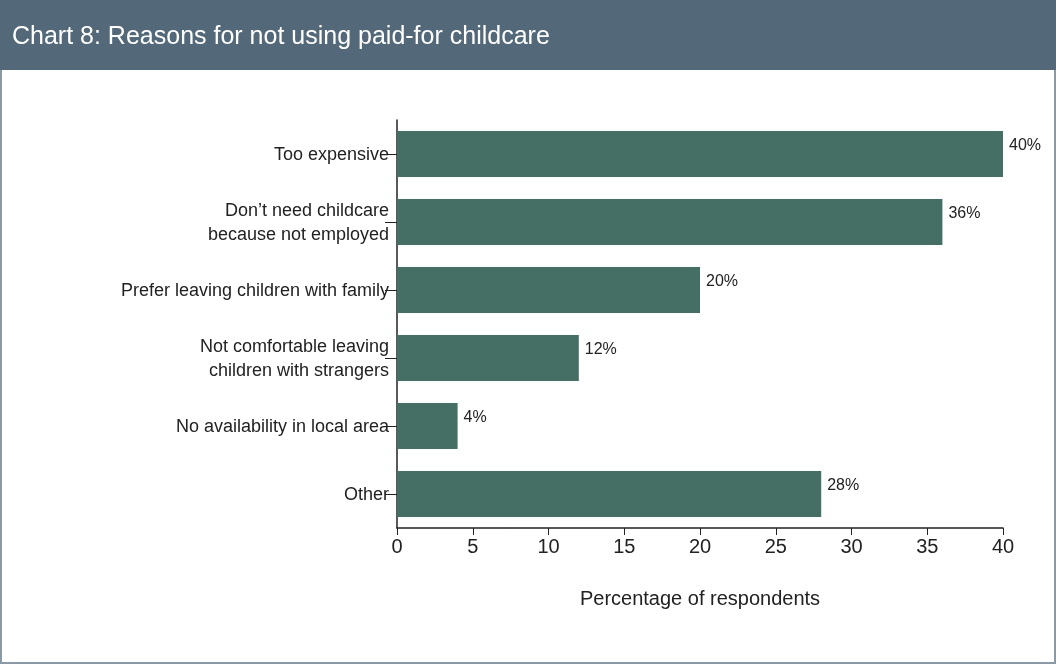 Image resolution: width=1056 pixels, height=664 pixels. I want to click on x-tick-label: 40, so click(1003, 546).